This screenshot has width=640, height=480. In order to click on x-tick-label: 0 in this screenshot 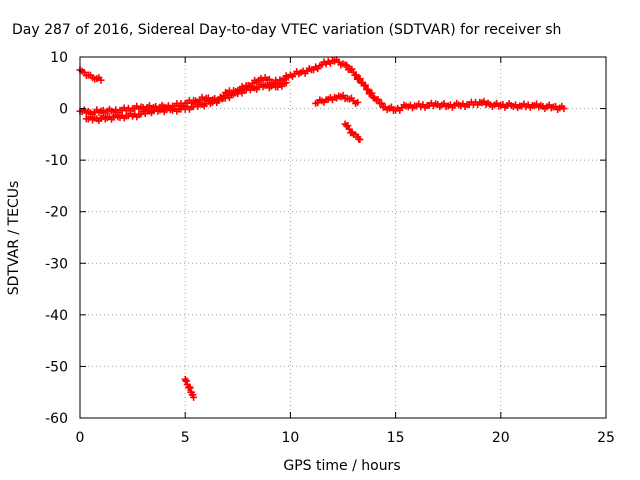, I will do `click(80, 438)`.